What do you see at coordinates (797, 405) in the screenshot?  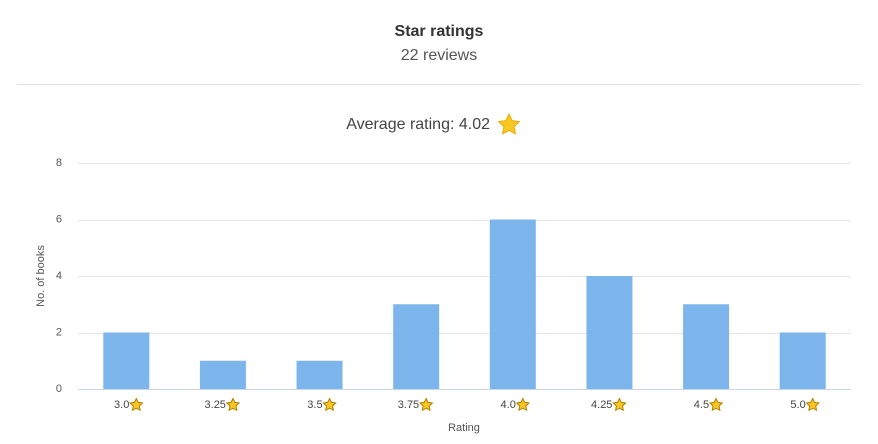 I see `x-tick-label: 5.0` at bounding box center [797, 405].